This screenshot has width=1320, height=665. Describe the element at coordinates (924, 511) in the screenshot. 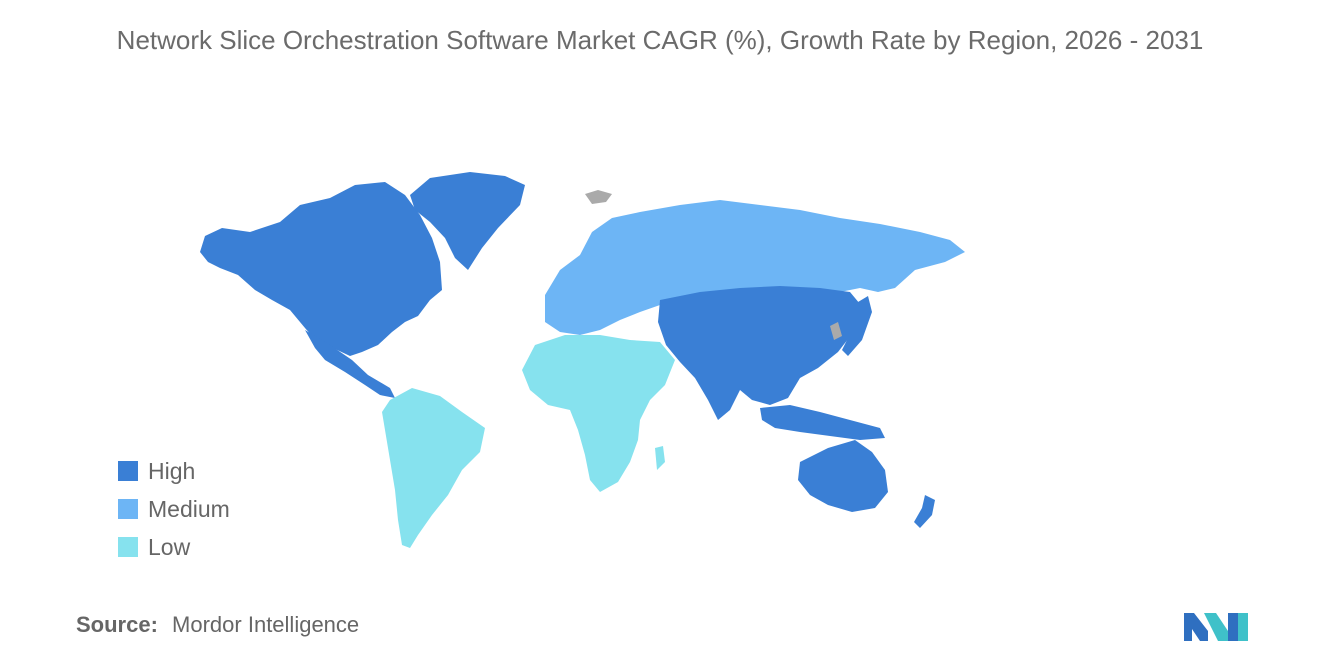

I see `region-new-zealand` at that location.